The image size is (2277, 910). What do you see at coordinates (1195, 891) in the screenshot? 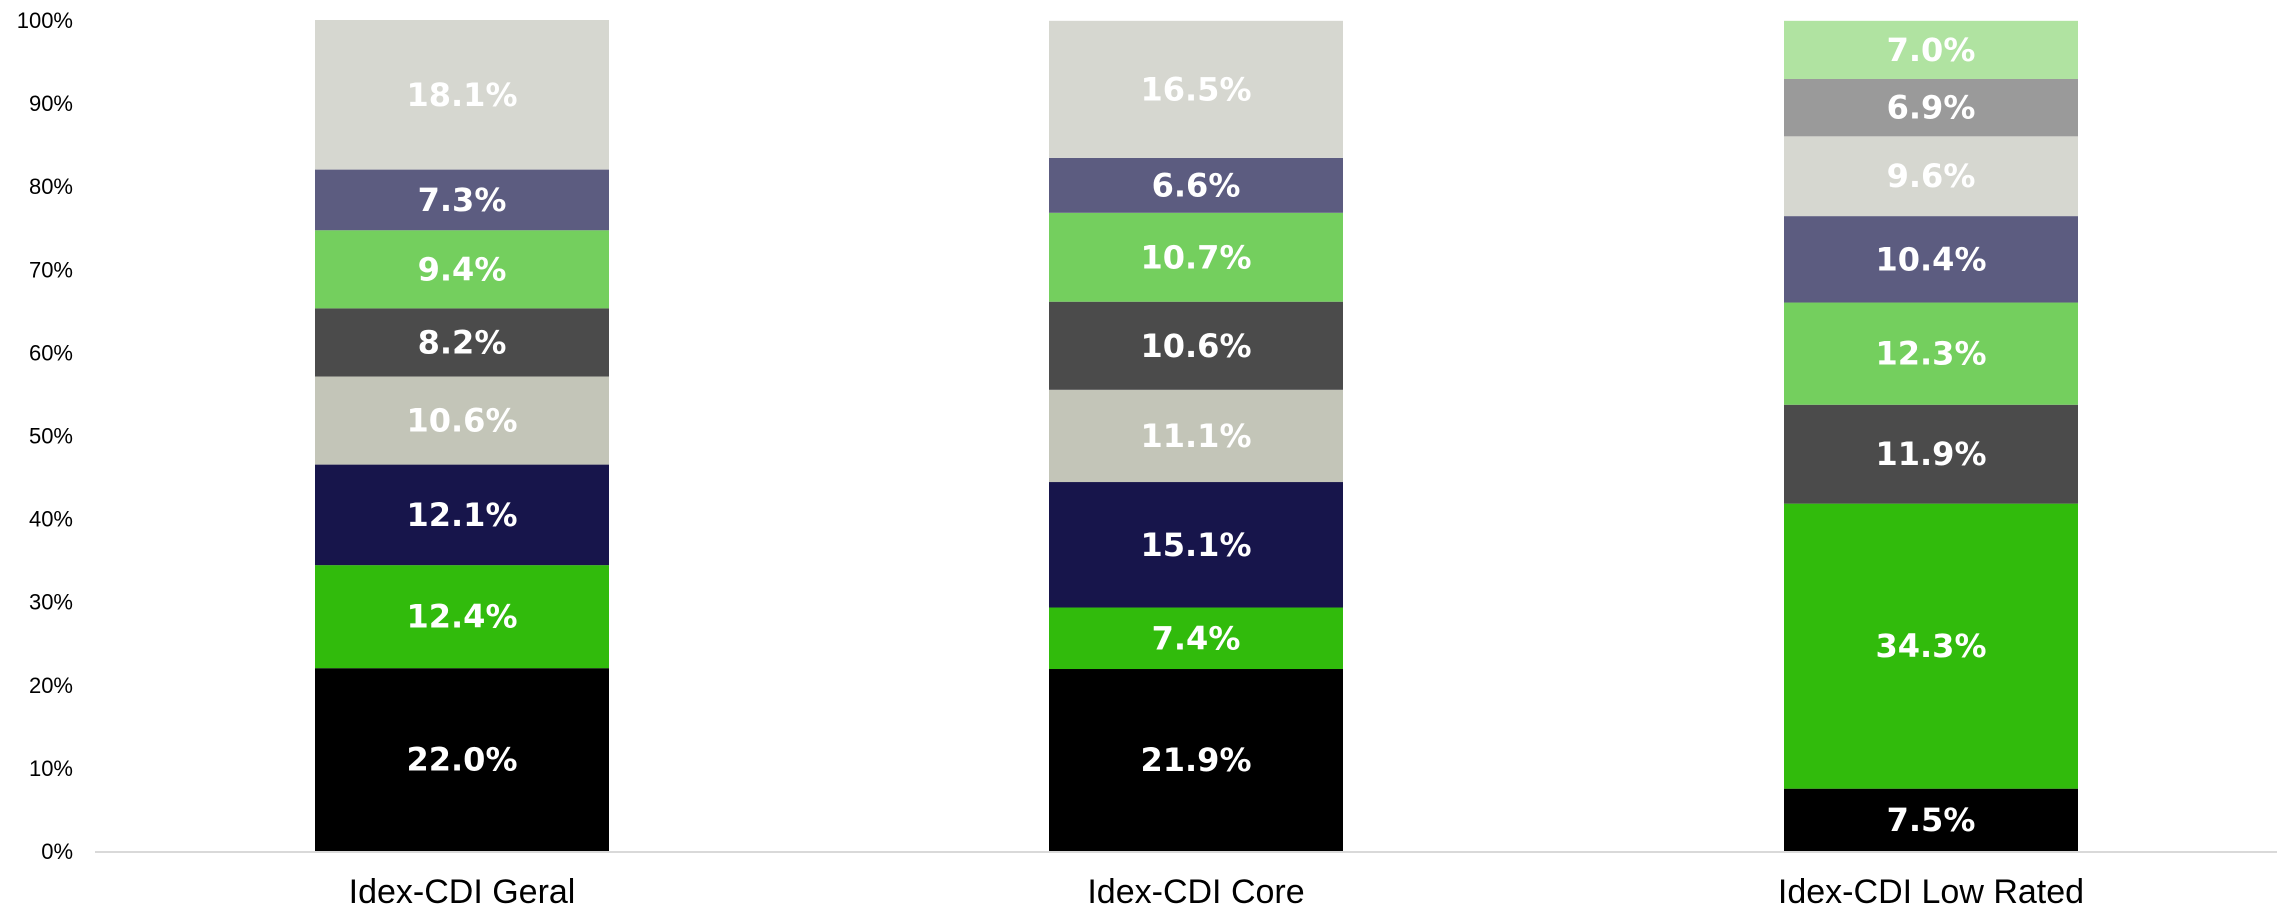
I see `x-tick-label: Idex-CDI Core` at bounding box center [1195, 891].